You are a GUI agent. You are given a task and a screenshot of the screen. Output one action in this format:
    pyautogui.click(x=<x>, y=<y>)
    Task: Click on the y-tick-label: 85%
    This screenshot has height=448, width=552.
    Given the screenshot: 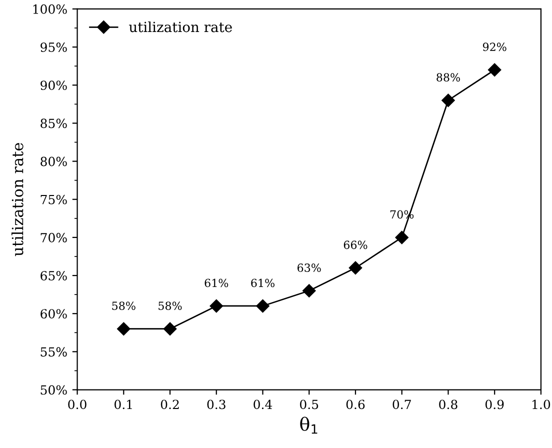 What is the action you would take?
    pyautogui.click(x=53, y=123)
    